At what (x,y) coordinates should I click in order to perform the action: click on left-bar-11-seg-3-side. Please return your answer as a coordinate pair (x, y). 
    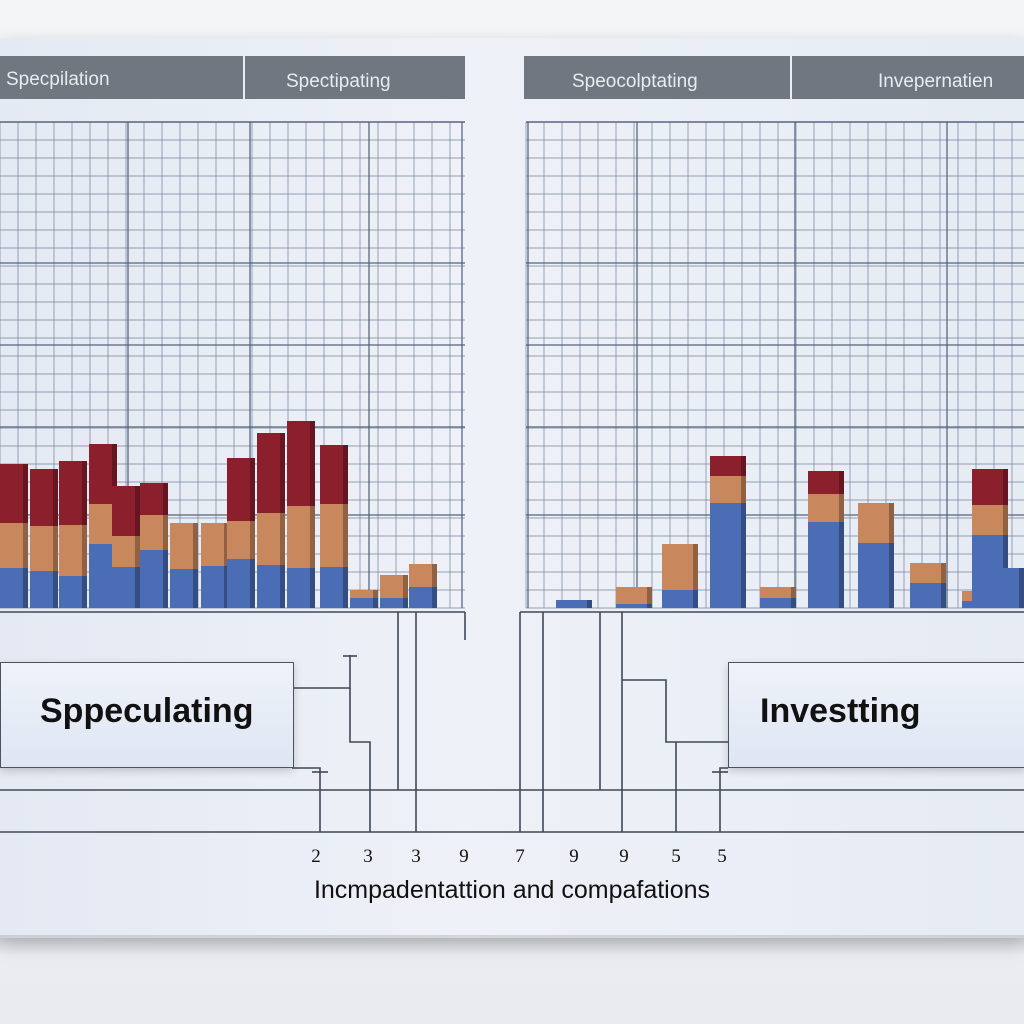
    Looking at the image, I should click on (312, 463).